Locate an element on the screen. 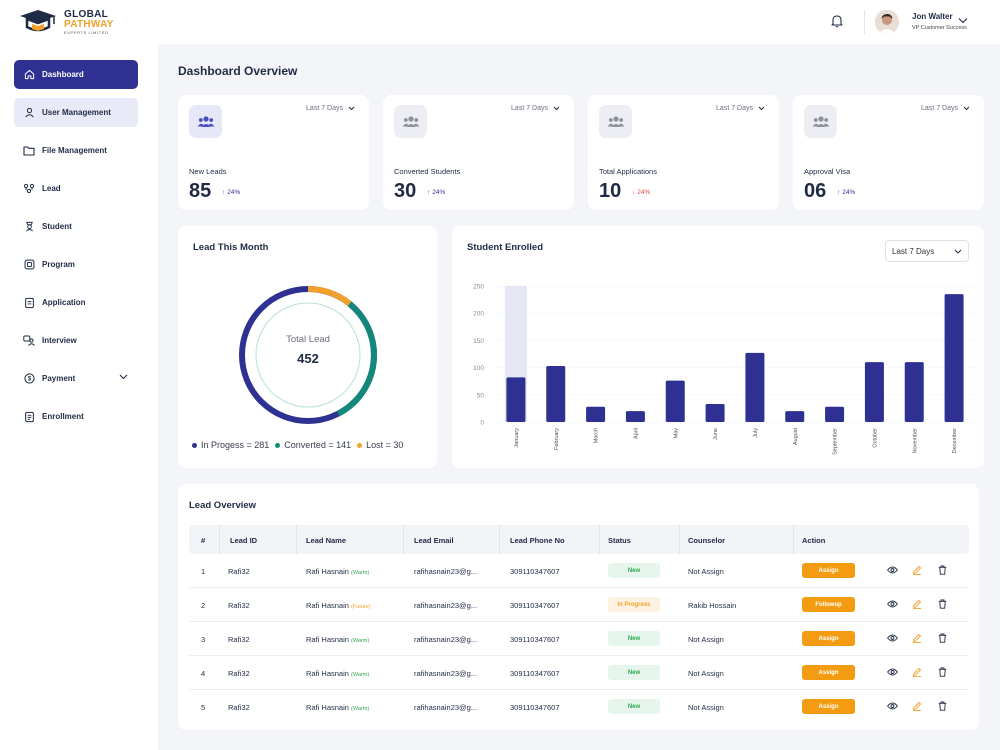  followup-button: Followup is located at coordinates (828, 604).